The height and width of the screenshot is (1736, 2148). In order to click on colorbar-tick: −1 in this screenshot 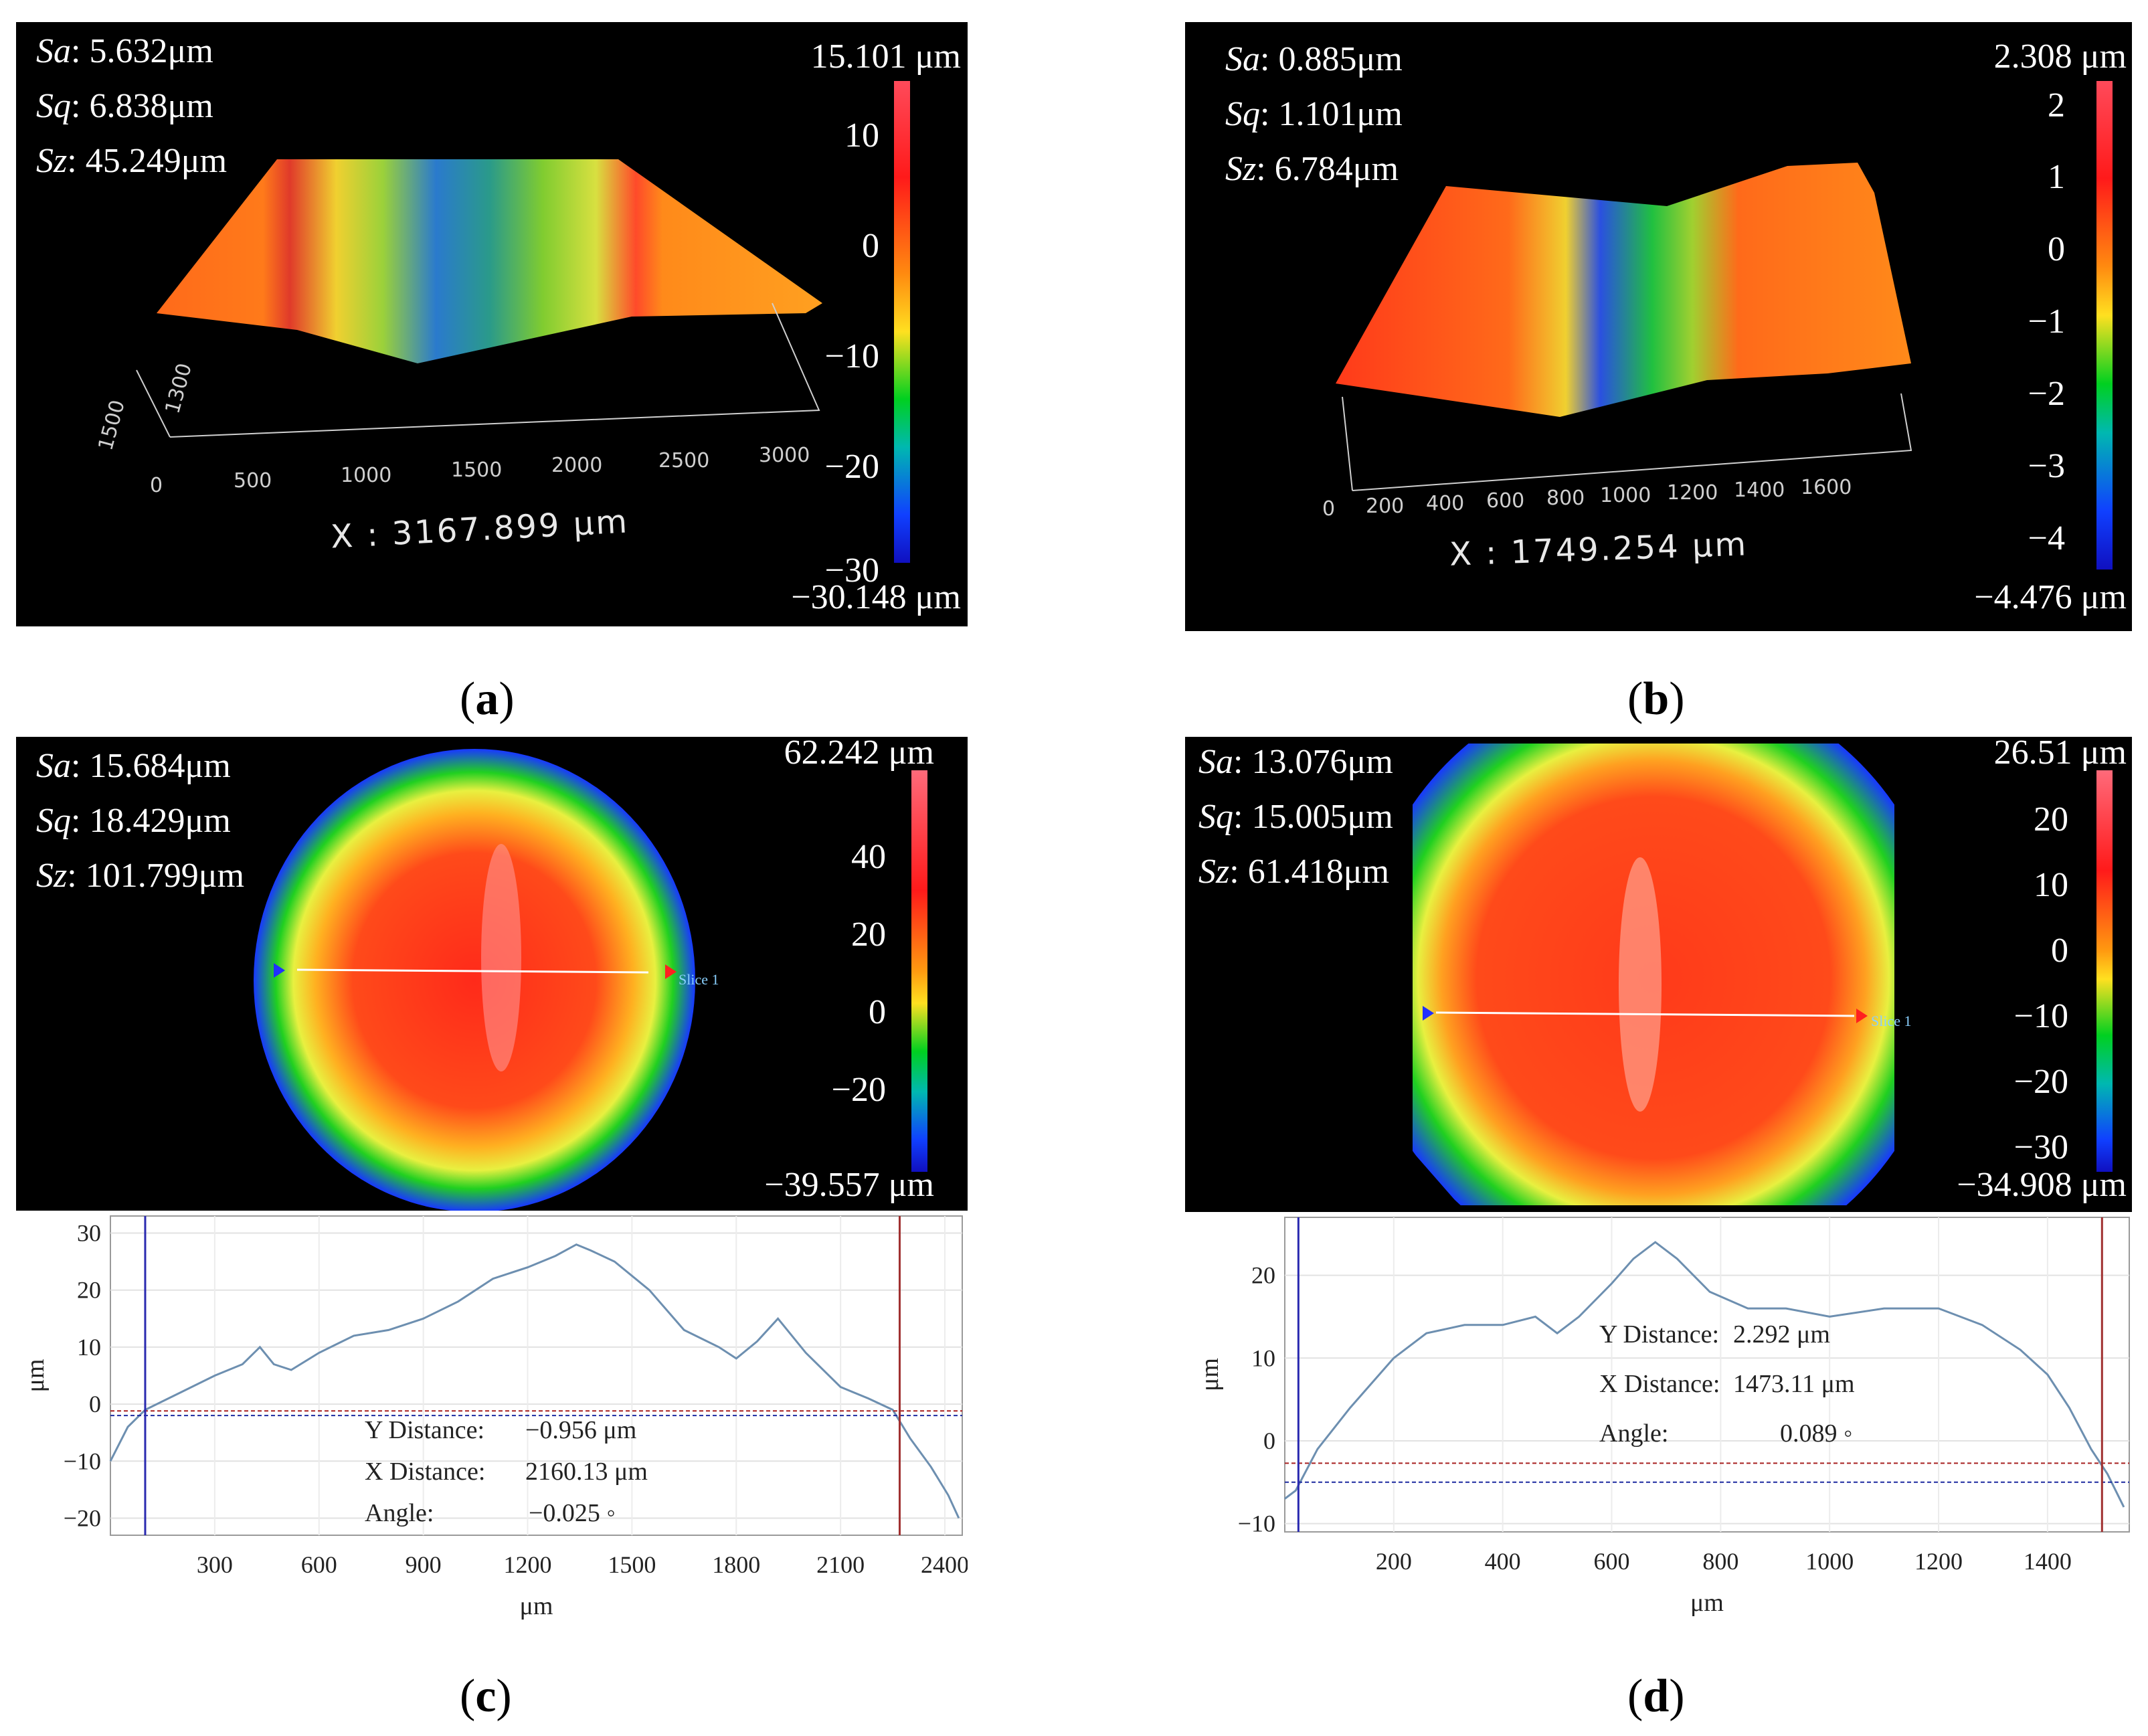, I will do `click(2047, 321)`.